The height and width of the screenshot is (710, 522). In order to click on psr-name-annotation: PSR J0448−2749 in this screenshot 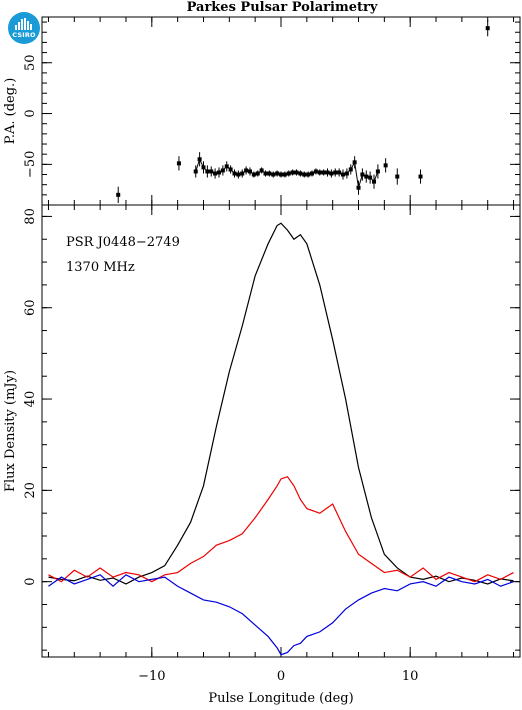, I will do `click(123, 242)`.